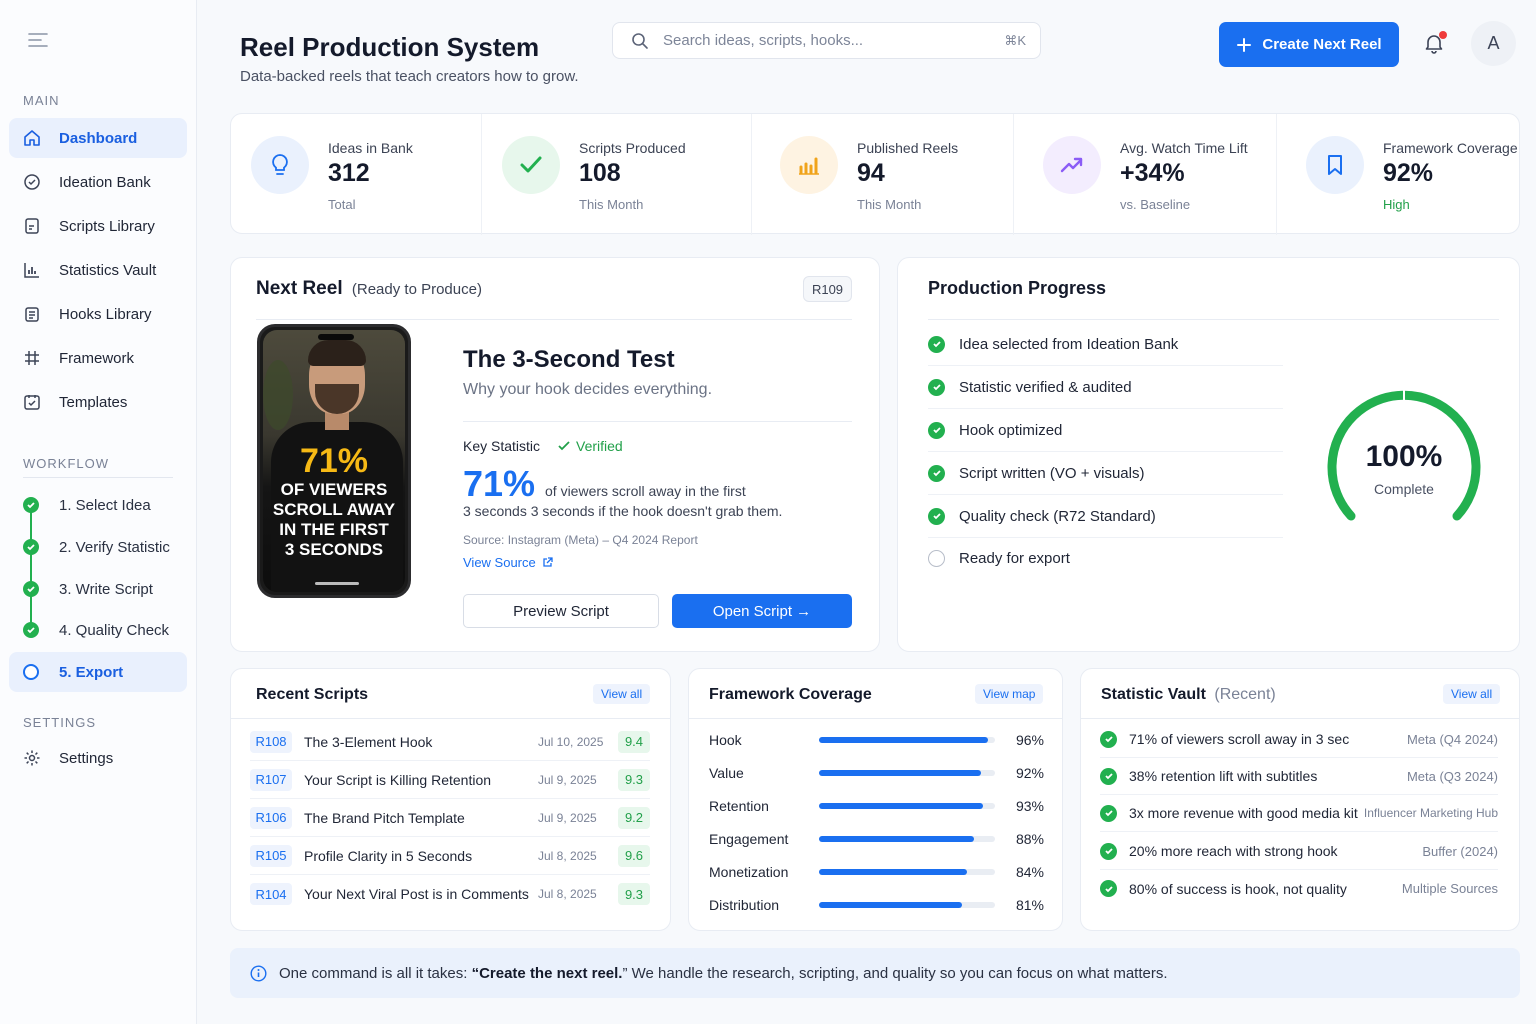 This screenshot has width=1536, height=1024. Describe the element at coordinates (634, 779) in the screenshot. I see `script-score: 9.3` at that location.